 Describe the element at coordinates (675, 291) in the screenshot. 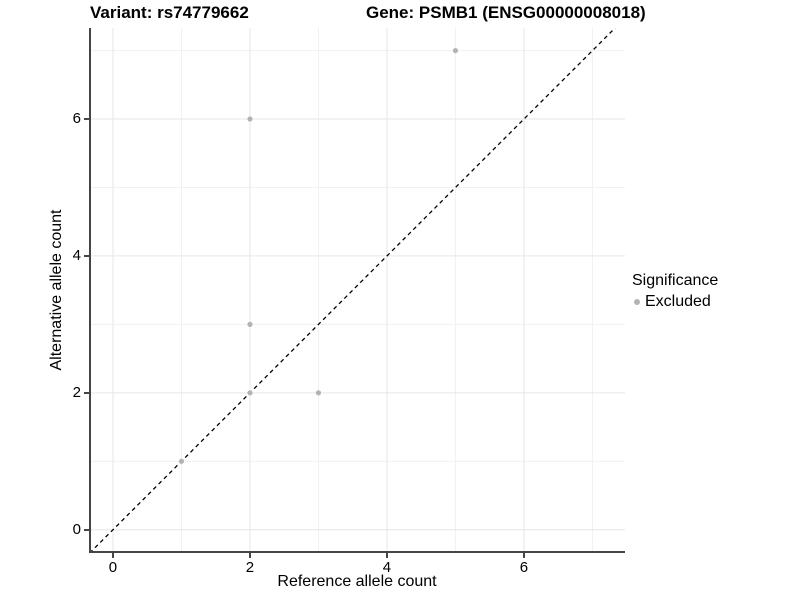

I see `legend: Significance Excluded` at that location.